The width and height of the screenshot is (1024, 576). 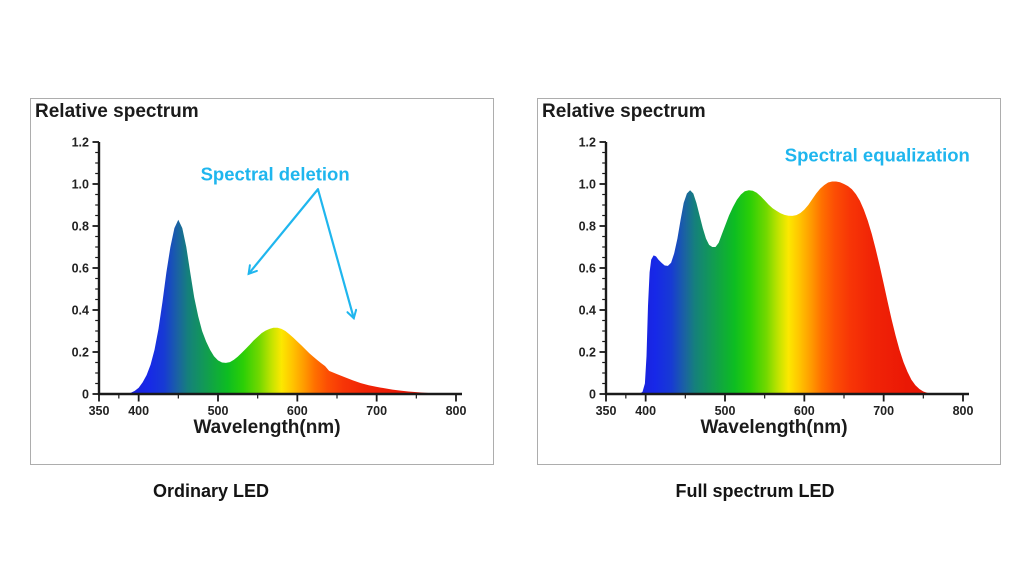 I want to click on caption-ordinary-led: Ordinary LED, so click(x=211, y=491).